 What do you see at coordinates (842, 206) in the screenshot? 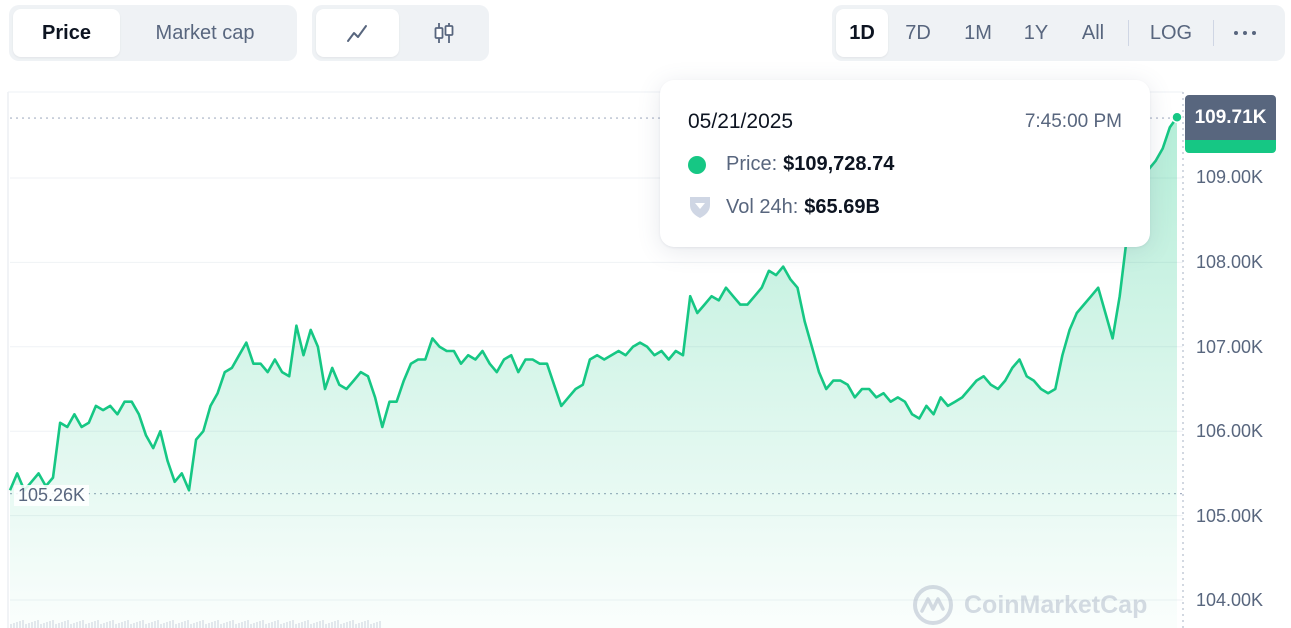
I see `tooltip-volume-value: $65.69B` at bounding box center [842, 206].